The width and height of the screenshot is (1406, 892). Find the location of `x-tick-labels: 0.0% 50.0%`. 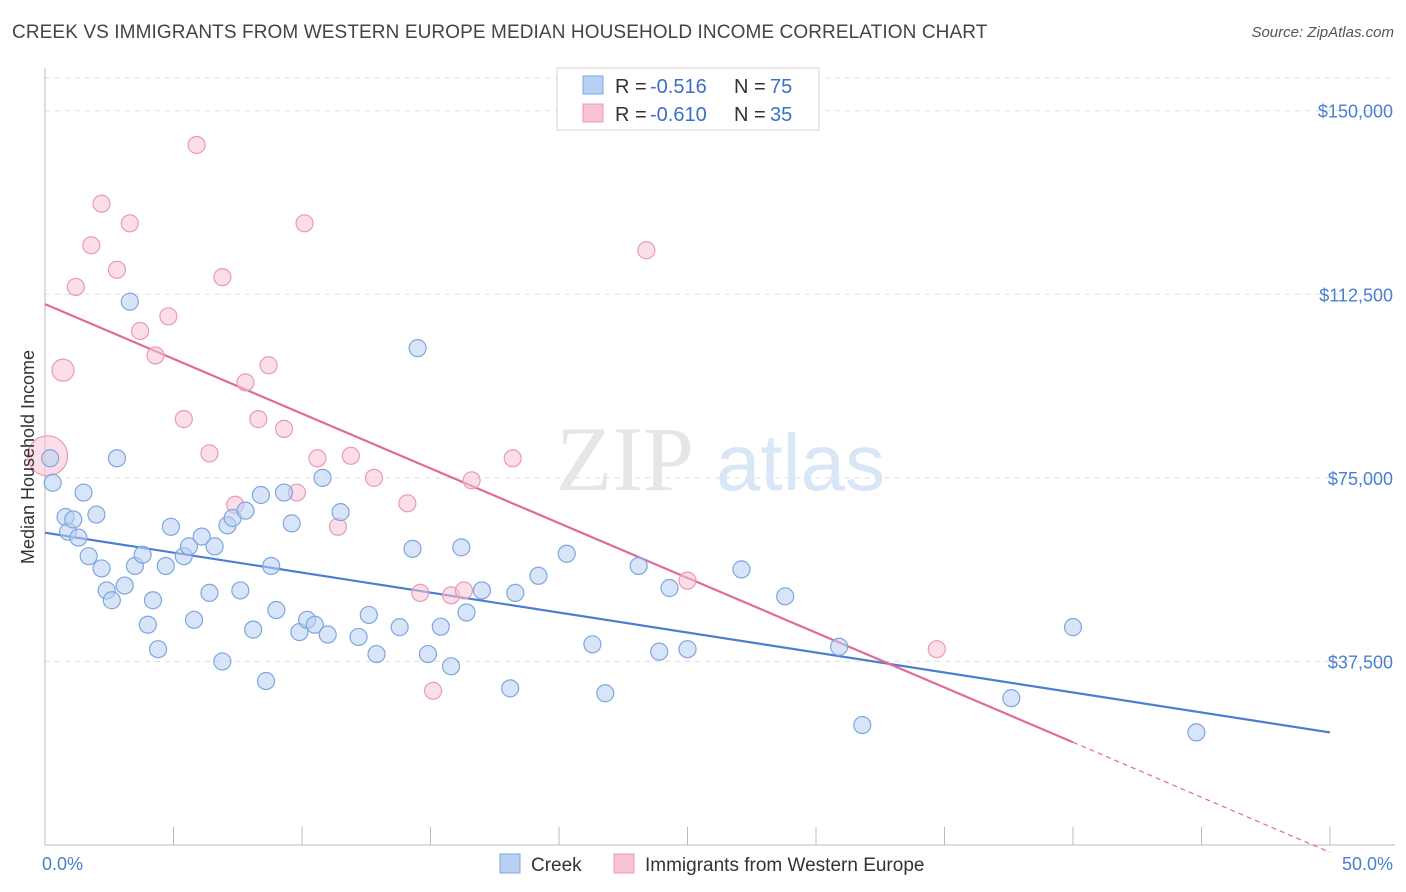

x-tick-labels: 0.0% 50.0% is located at coordinates (717, 864).